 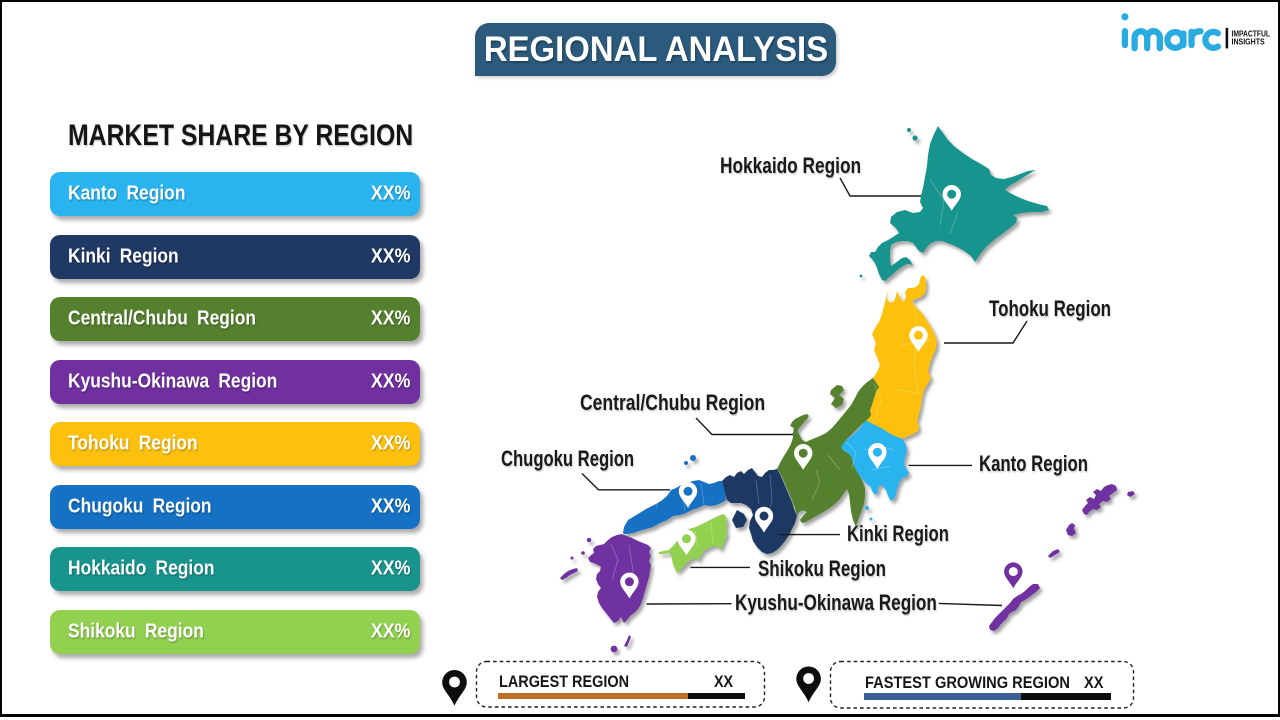 I want to click on svg-text: INSIGHTS, so click(x=1248, y=42).